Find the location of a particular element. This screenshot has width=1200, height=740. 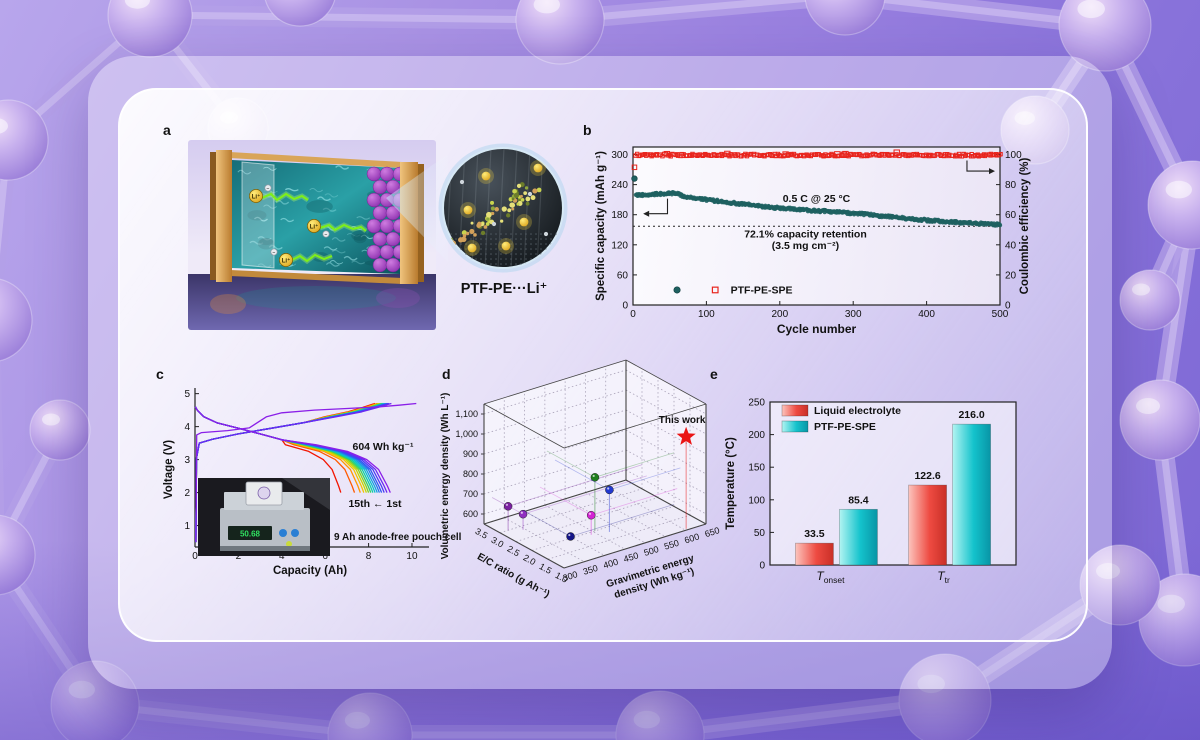

svg-text: 5 is located at coordinates (187, 394).